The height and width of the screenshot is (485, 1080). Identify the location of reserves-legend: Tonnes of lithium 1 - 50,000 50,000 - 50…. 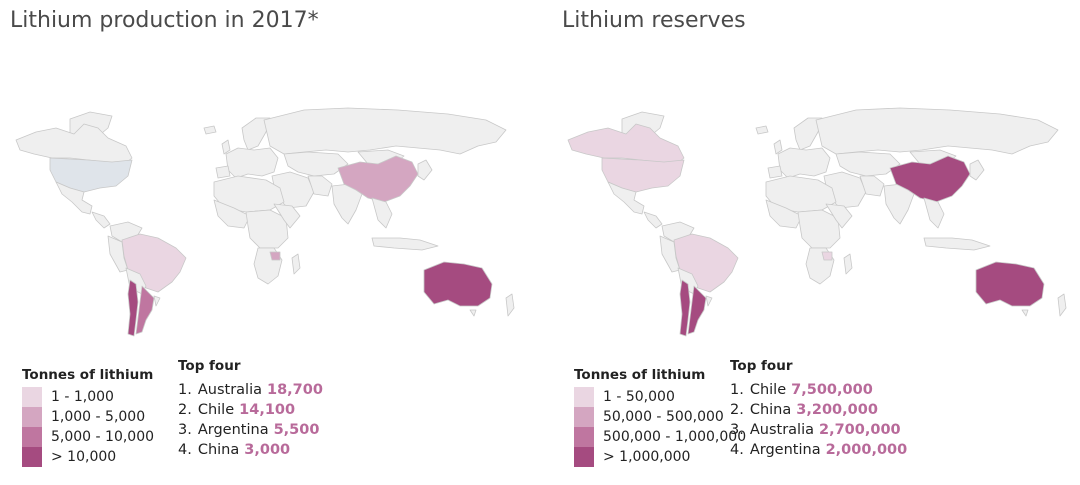
(660, 417).